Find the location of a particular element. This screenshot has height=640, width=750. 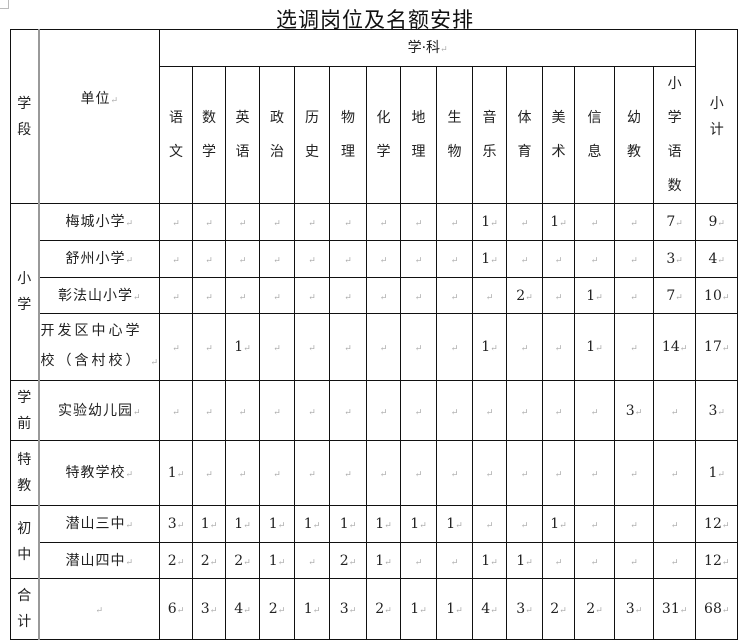

subject-header: 物理 is located at coordinates (348, 135).